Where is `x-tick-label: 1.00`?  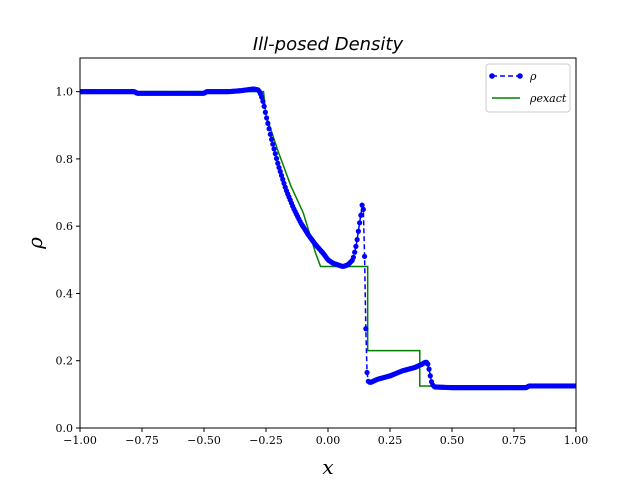
x-tick-label: 1.00 is located at coordinates (576, 440).